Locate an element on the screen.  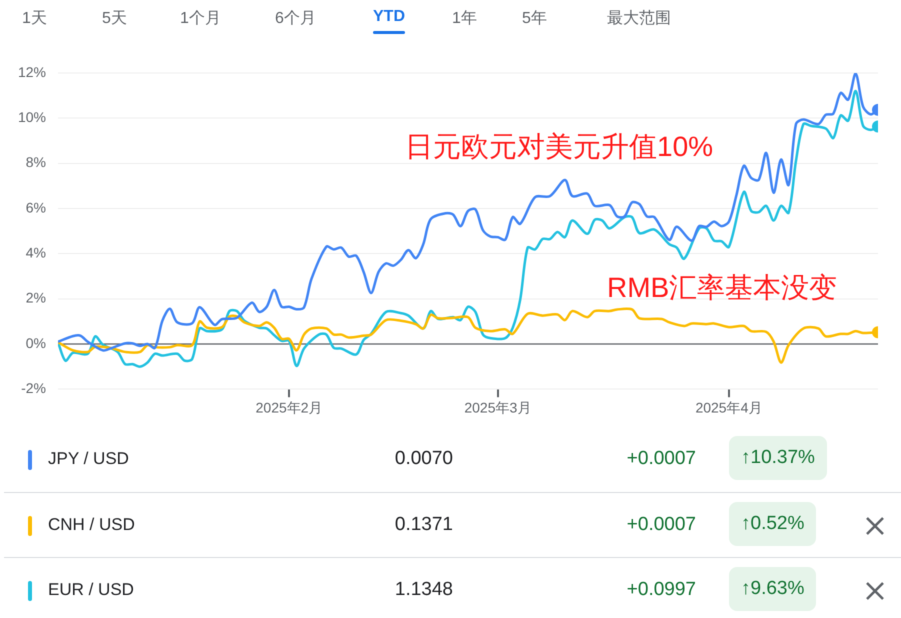
text: 0.0070 is located at coordinates (423, 459).